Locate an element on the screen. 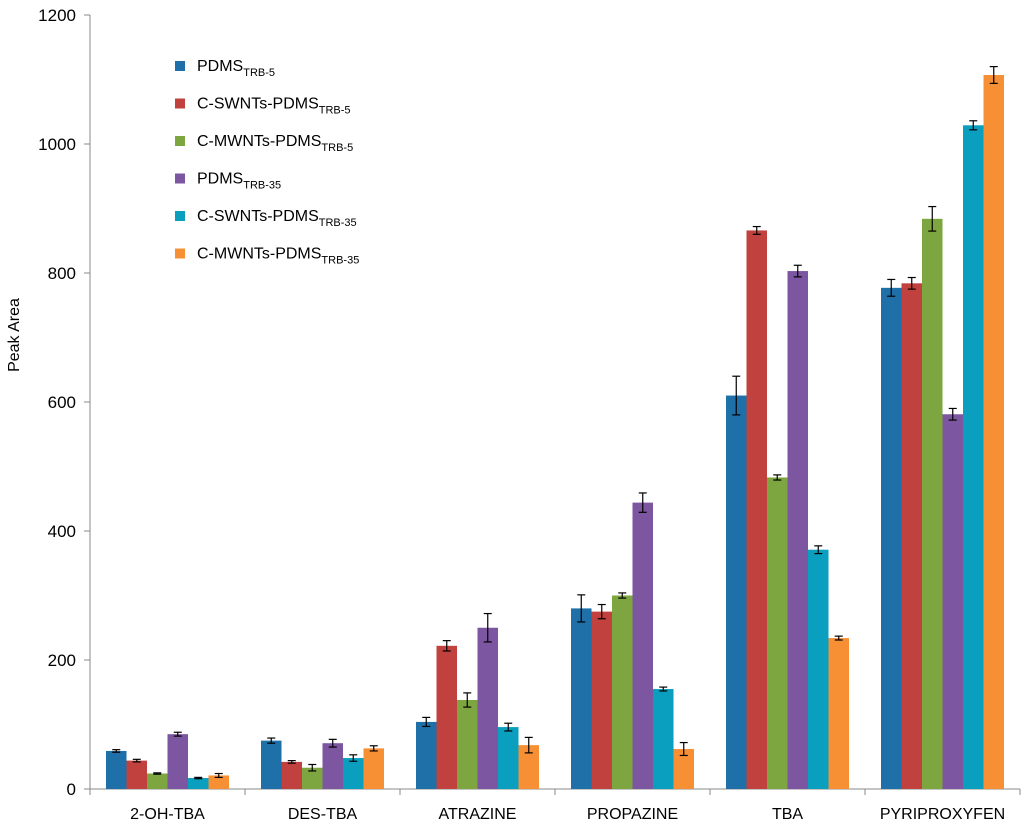  y-tick-labels: 0 200 400 600 800 1000 1200 is located at coordinates (57, 402).